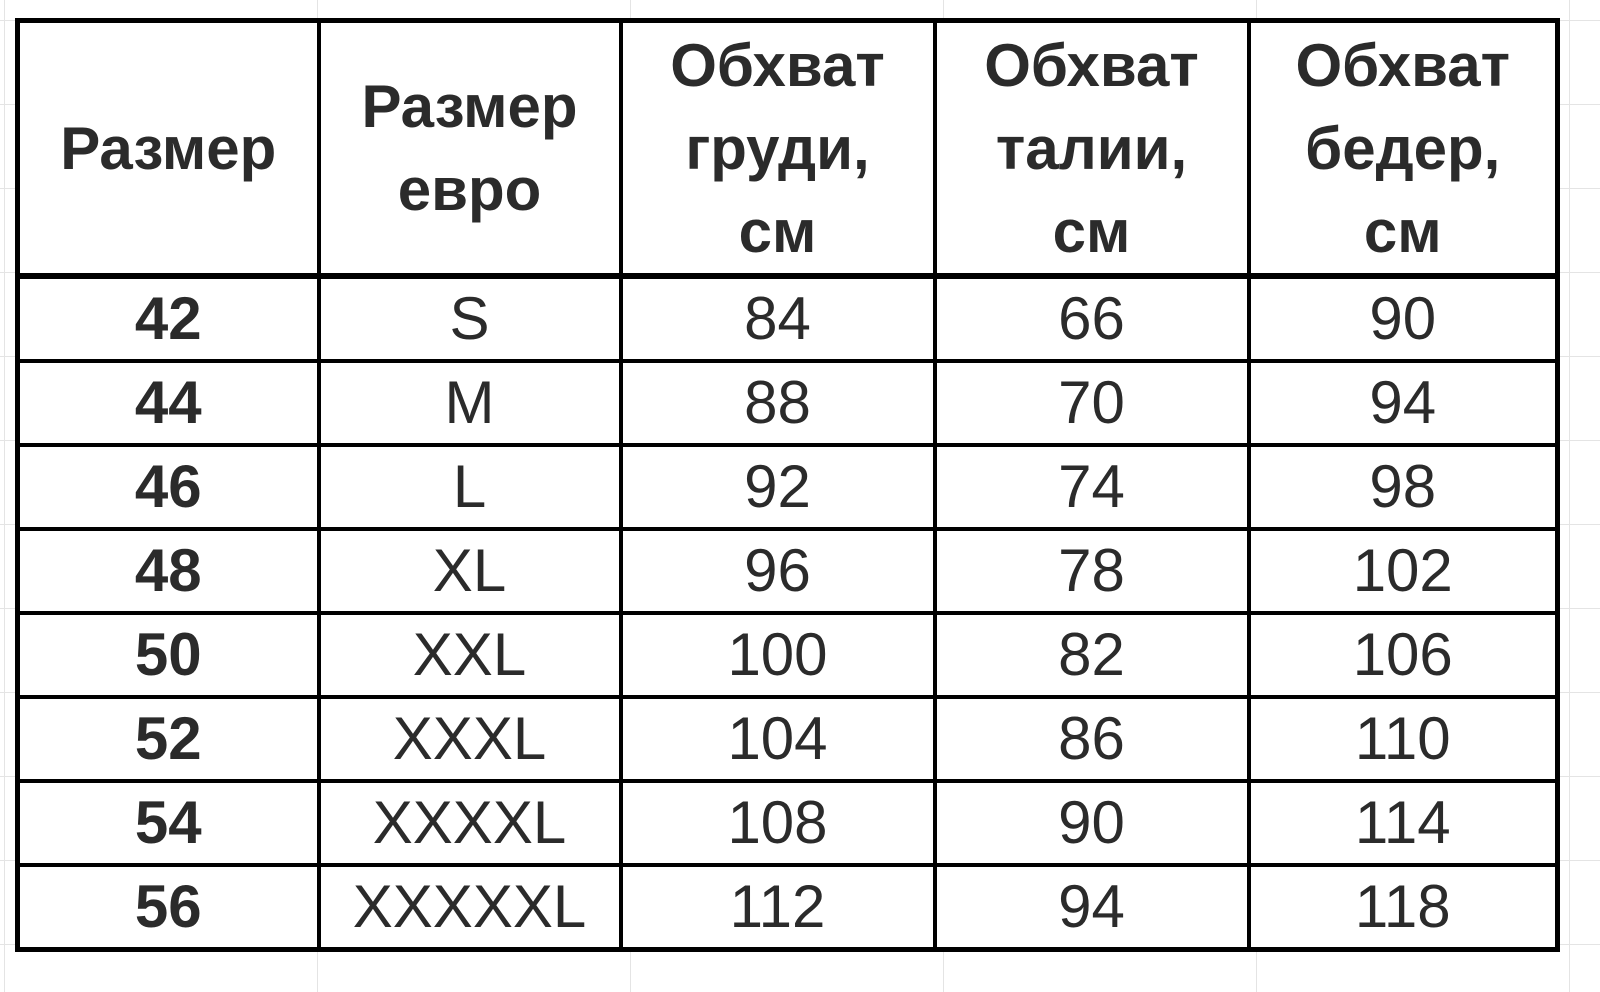 The width and height of the screenshot is (1600, 992). I want to click on cell-waist: 70, so click(1091, 403).